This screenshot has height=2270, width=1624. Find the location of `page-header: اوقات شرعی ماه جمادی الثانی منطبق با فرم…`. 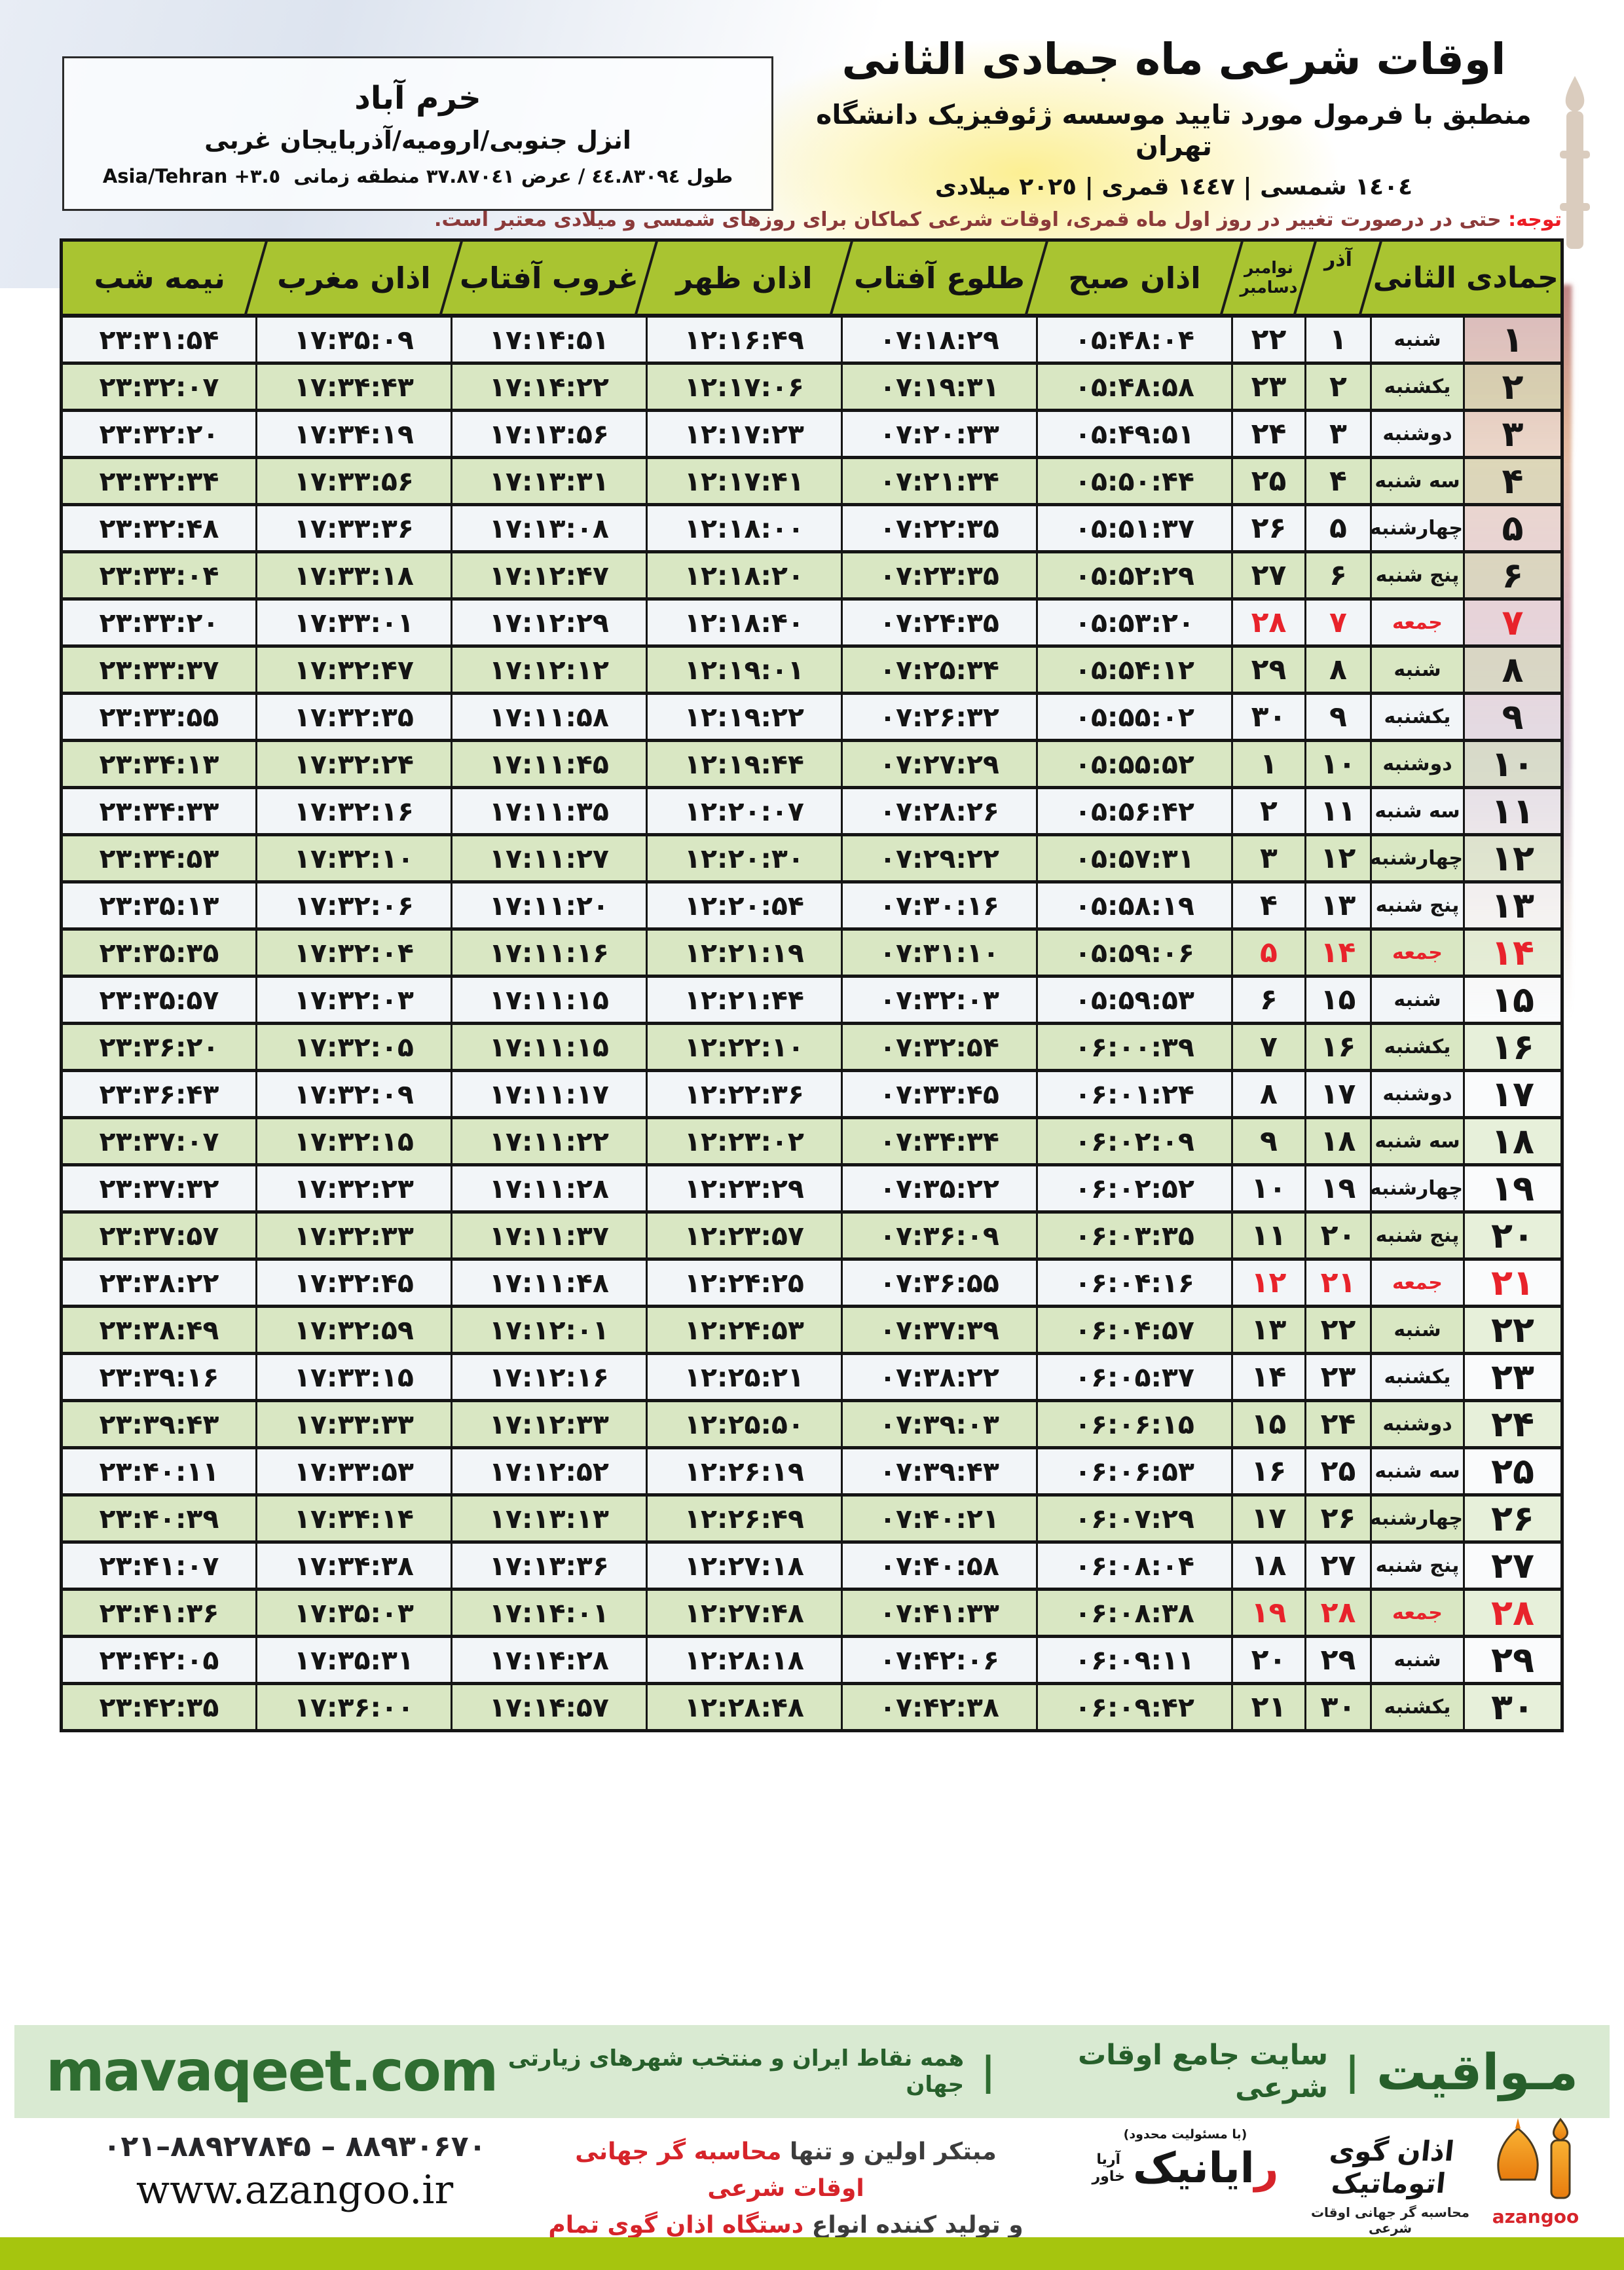

page-header: اوقات شرعی ماه جمادی الثانی منطبق با فرم… is located at coordinates (1174, 117).